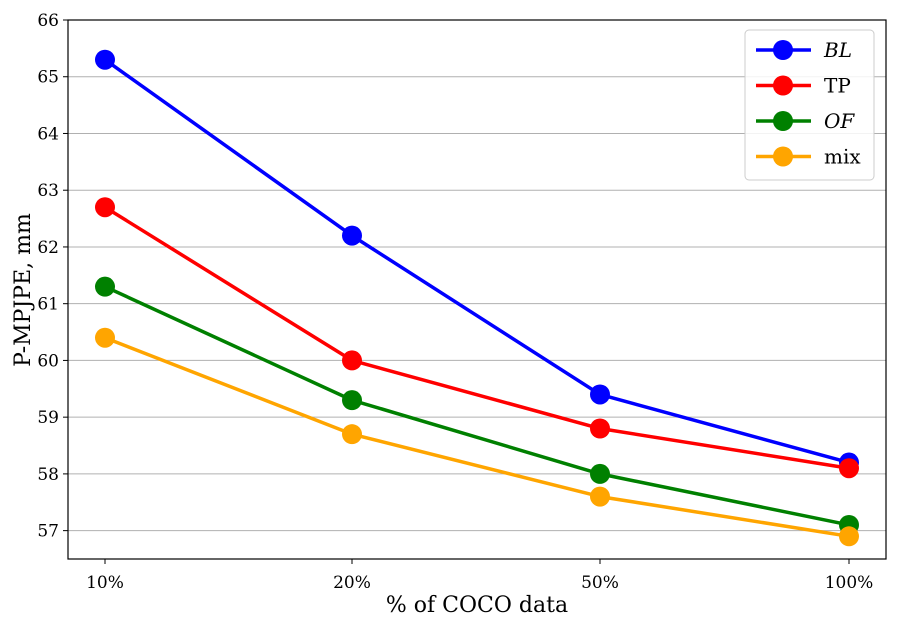  I want to click on x-tick-label: 10%, so click(105, 583).